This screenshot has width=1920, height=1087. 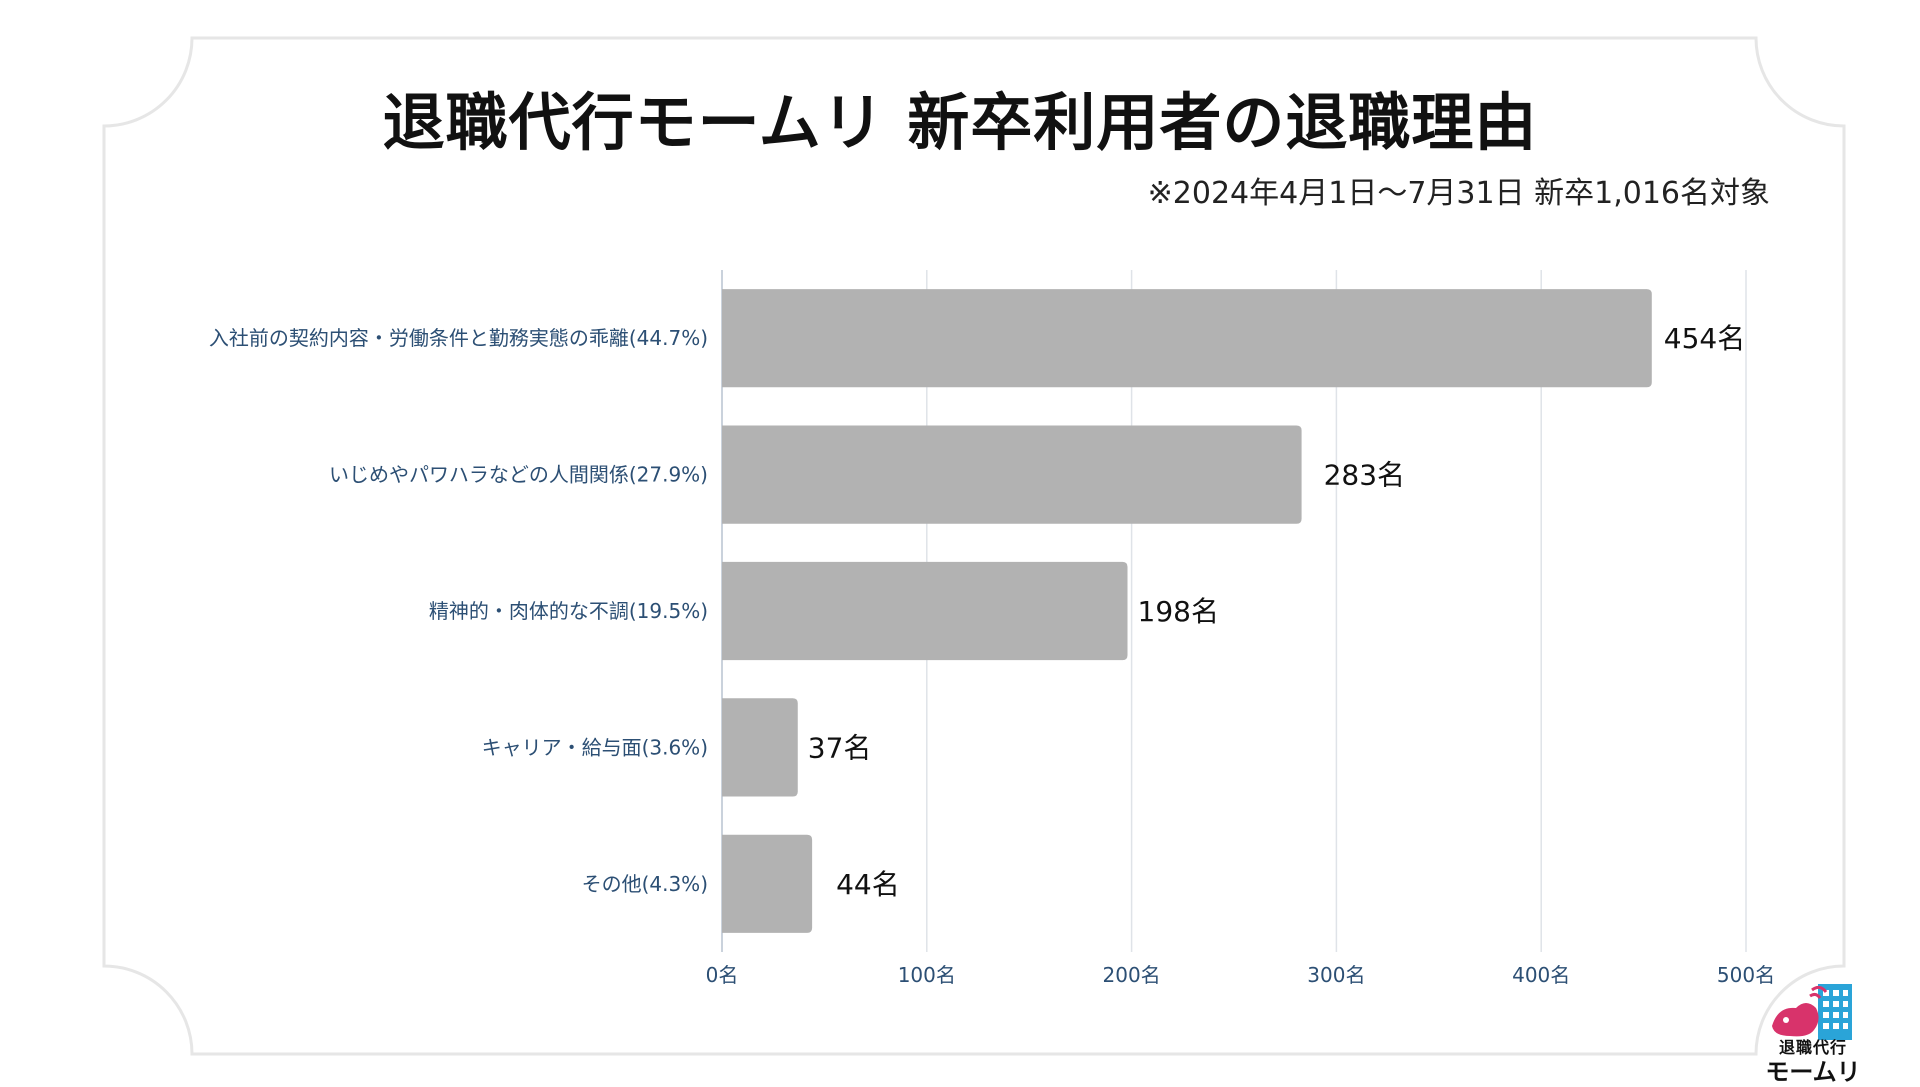 What do you see at coordinates (1704, 338) in the screenshot?
I see `value-label: 454名` at bounding box center [1704, 338].